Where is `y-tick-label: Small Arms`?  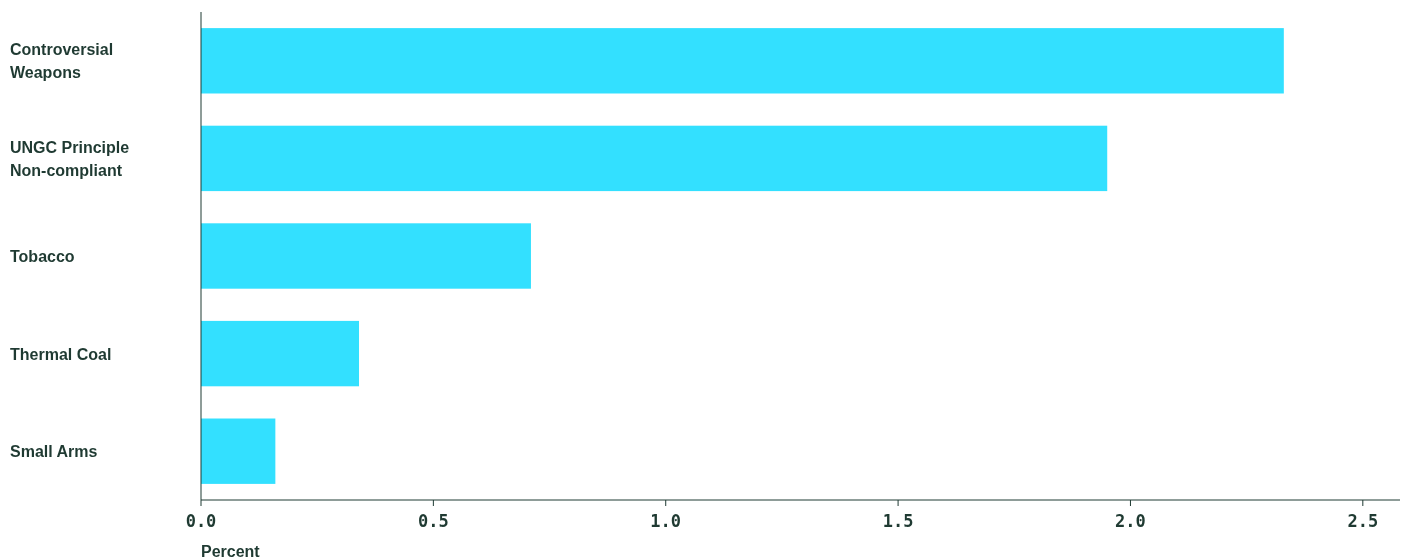
y-tick-label: Small Arms is located at coordinates (54, 452).